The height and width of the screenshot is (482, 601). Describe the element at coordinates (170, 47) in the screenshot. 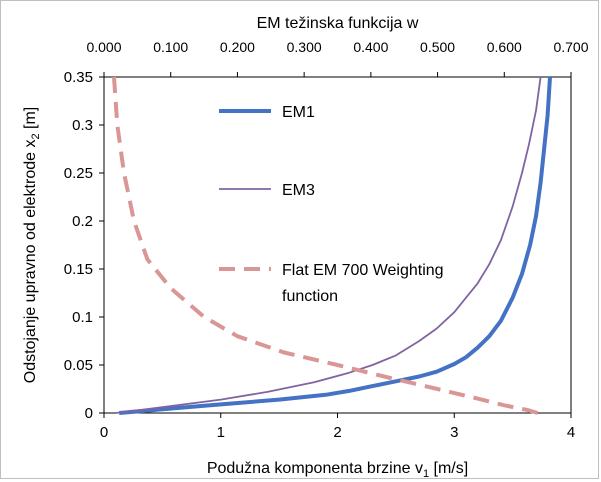

I see `x2-tick-label: 0.100` at that location.